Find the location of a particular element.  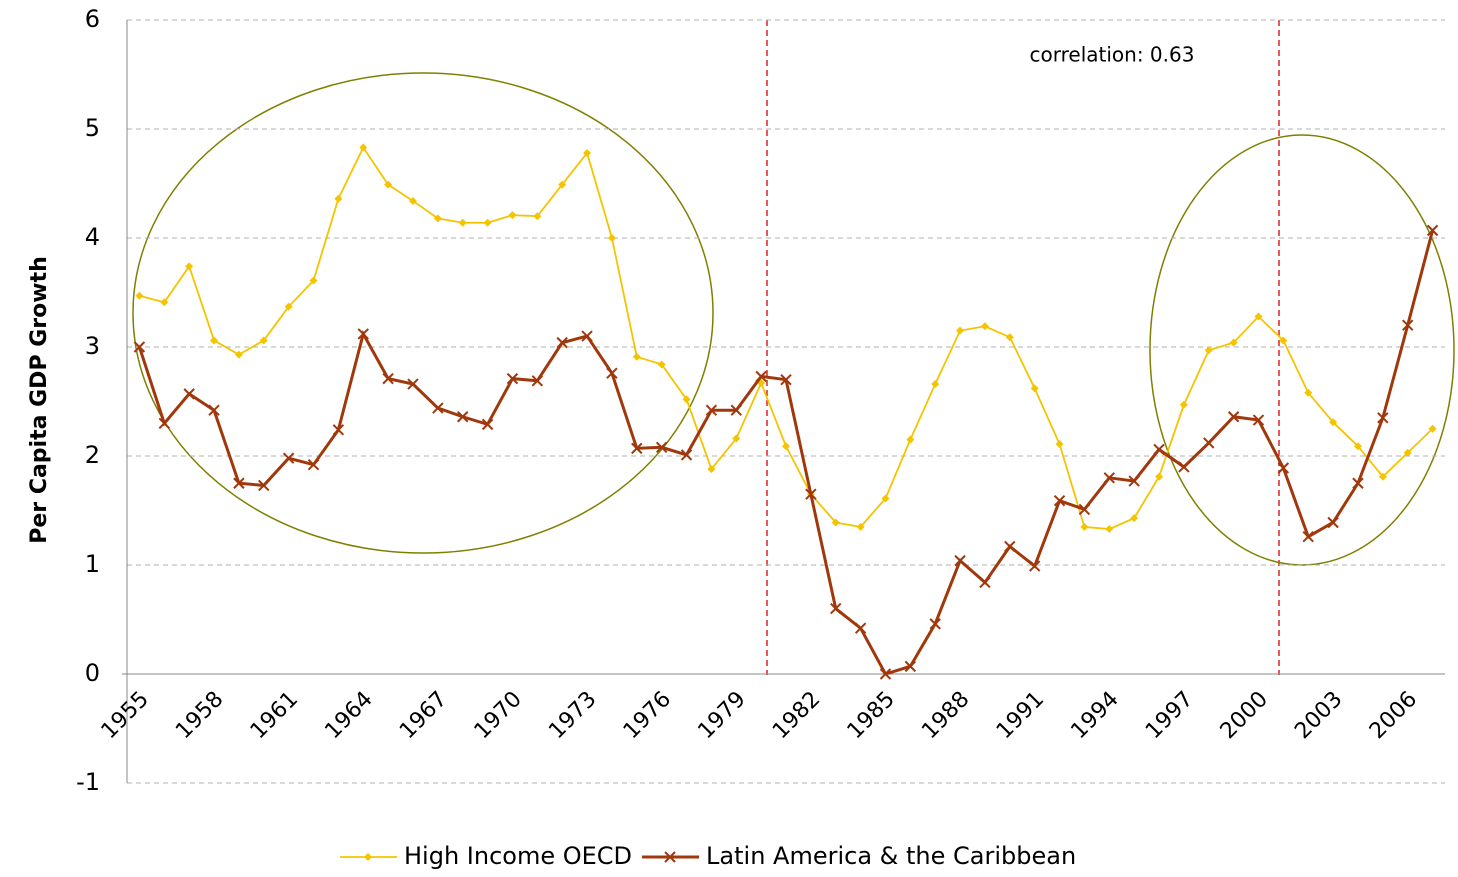

y-axis-label: Per Capita GDP Growth is located at coordinates (39, 399).